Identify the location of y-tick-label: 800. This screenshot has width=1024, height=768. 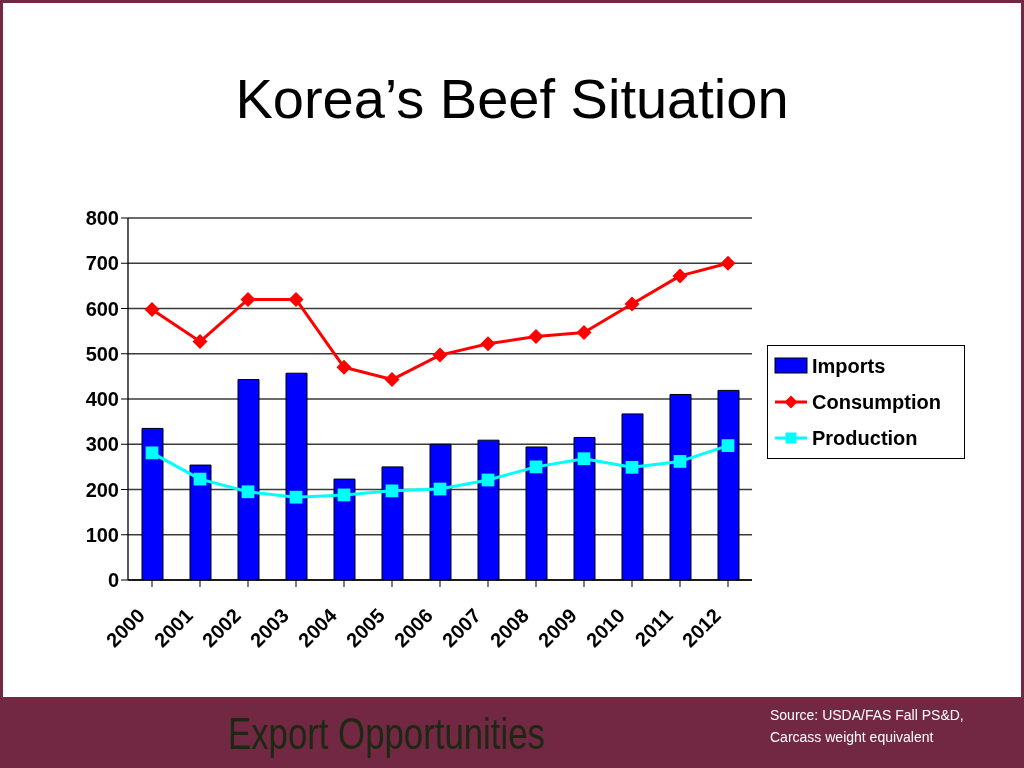
(102, 218).